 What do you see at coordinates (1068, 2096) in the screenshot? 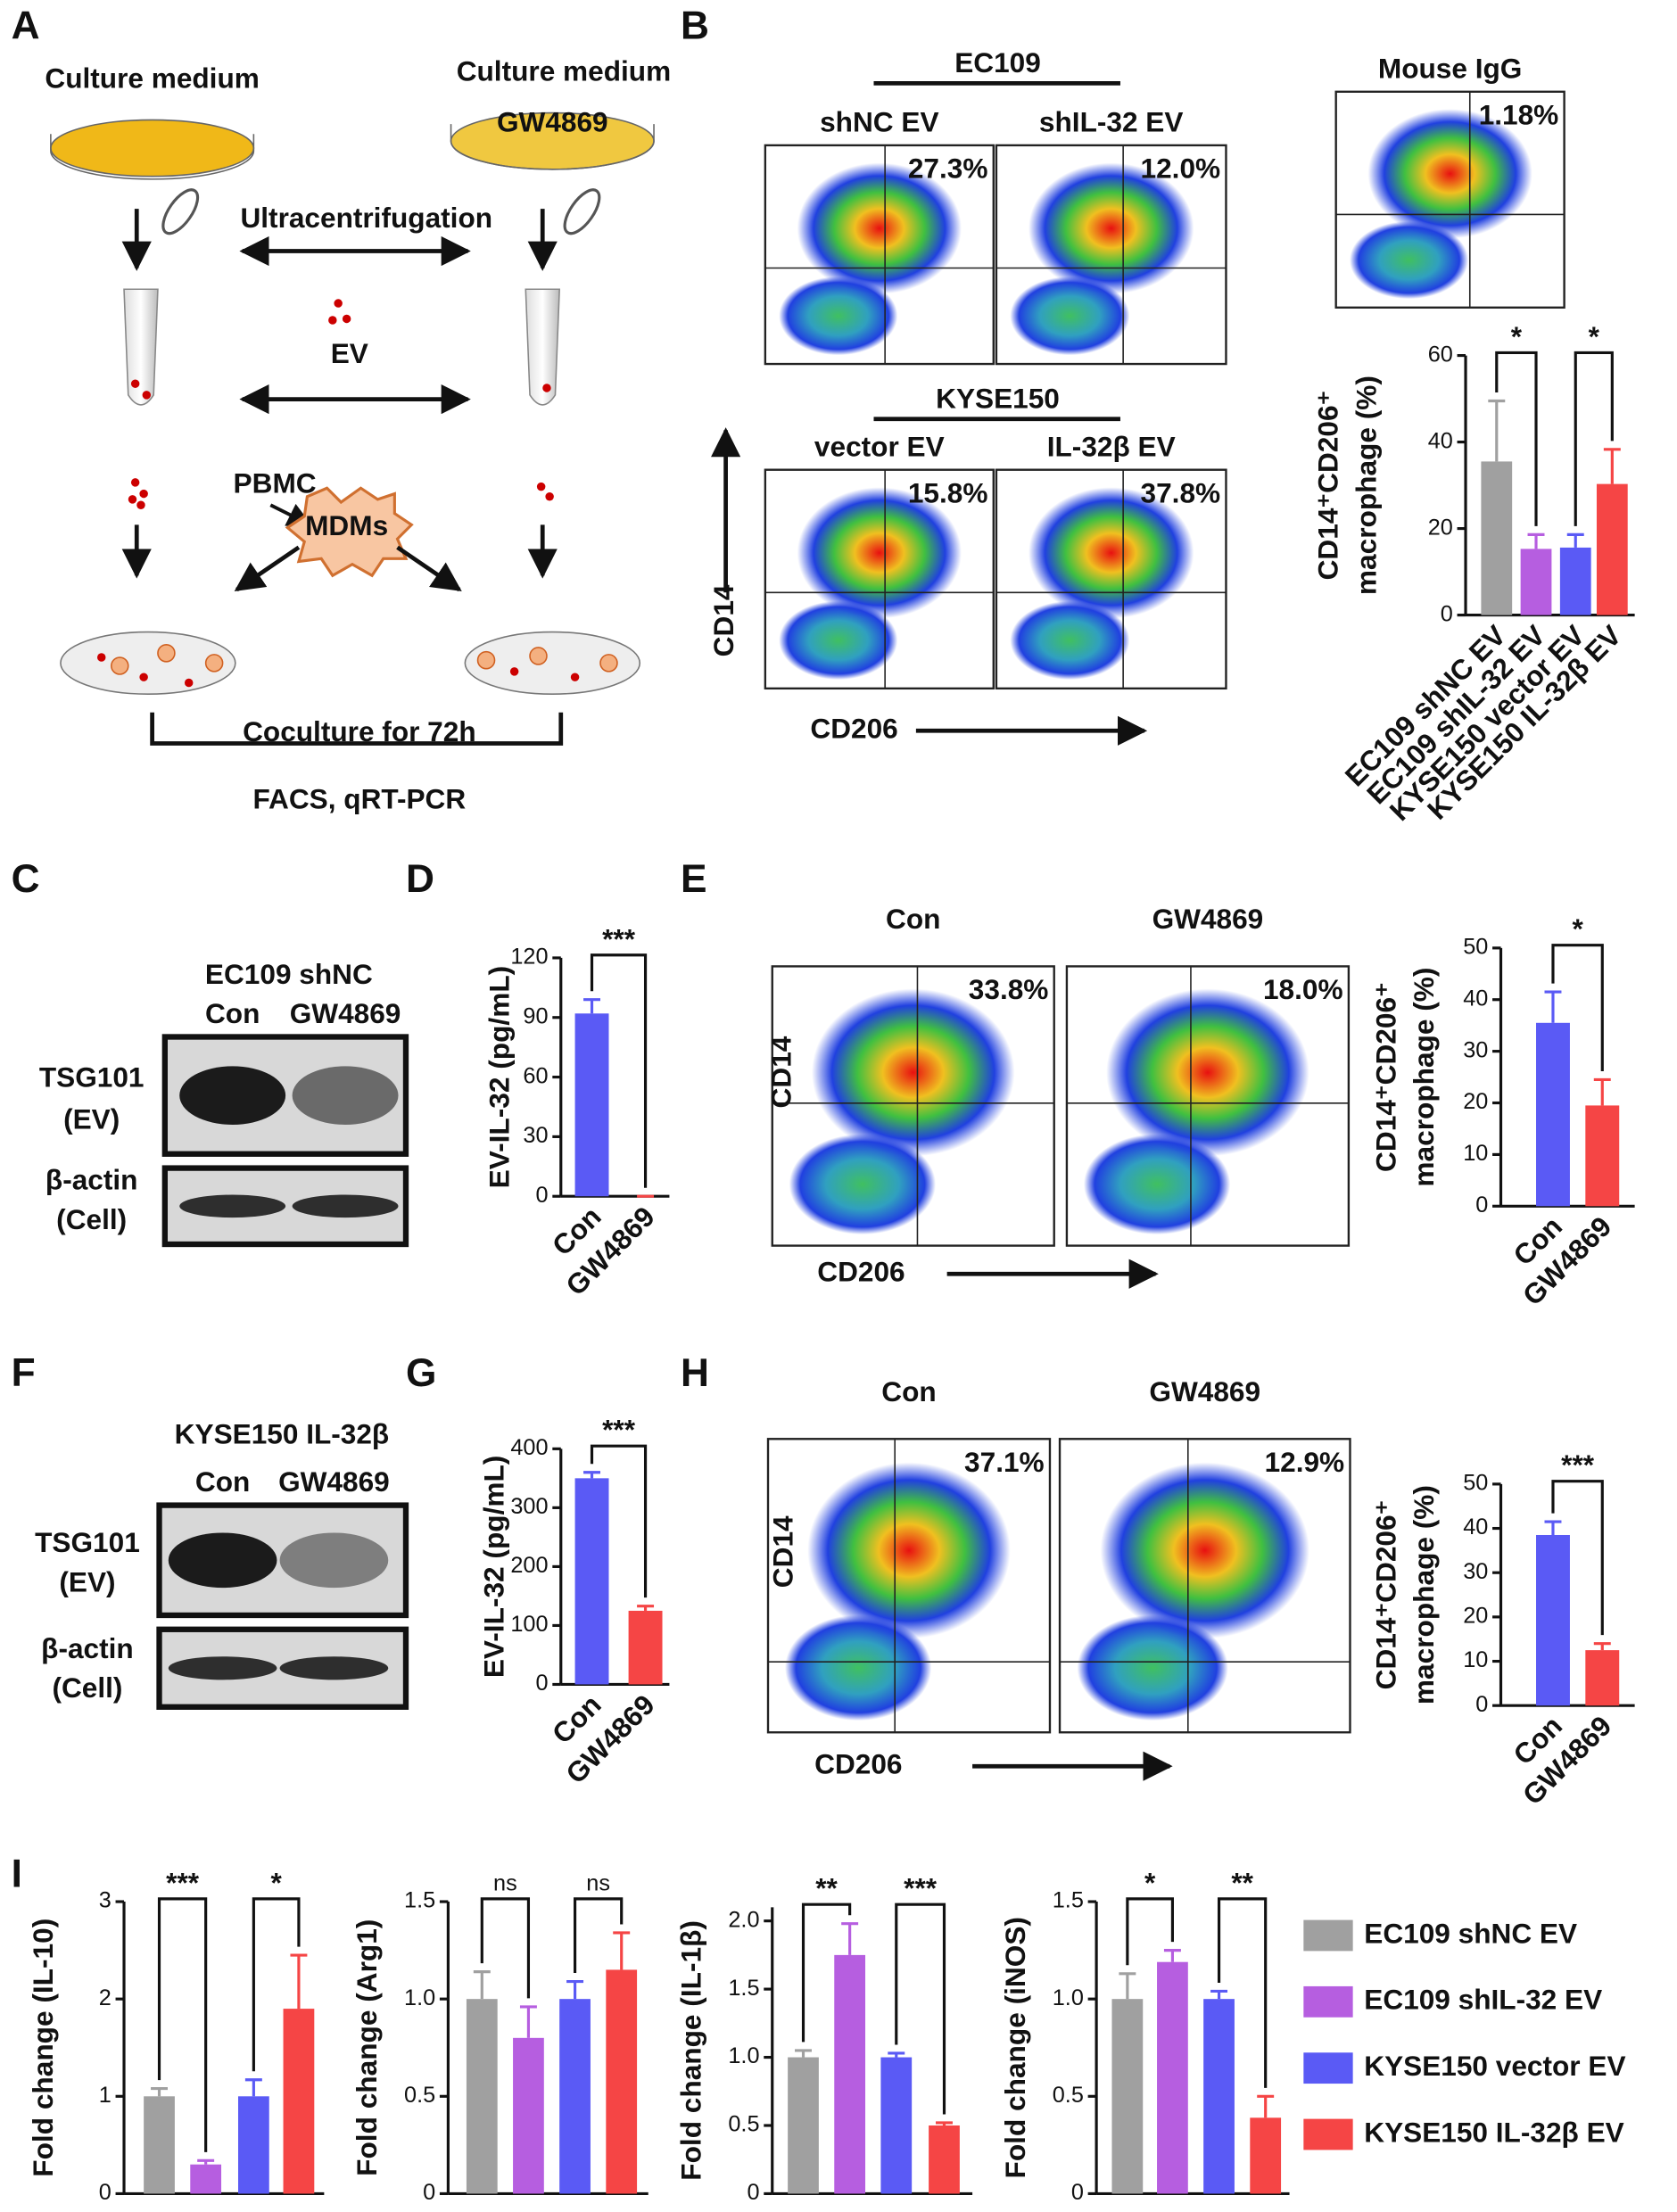
I see `y-tick-label: 0.5` at bounding box center [1068, 2096].